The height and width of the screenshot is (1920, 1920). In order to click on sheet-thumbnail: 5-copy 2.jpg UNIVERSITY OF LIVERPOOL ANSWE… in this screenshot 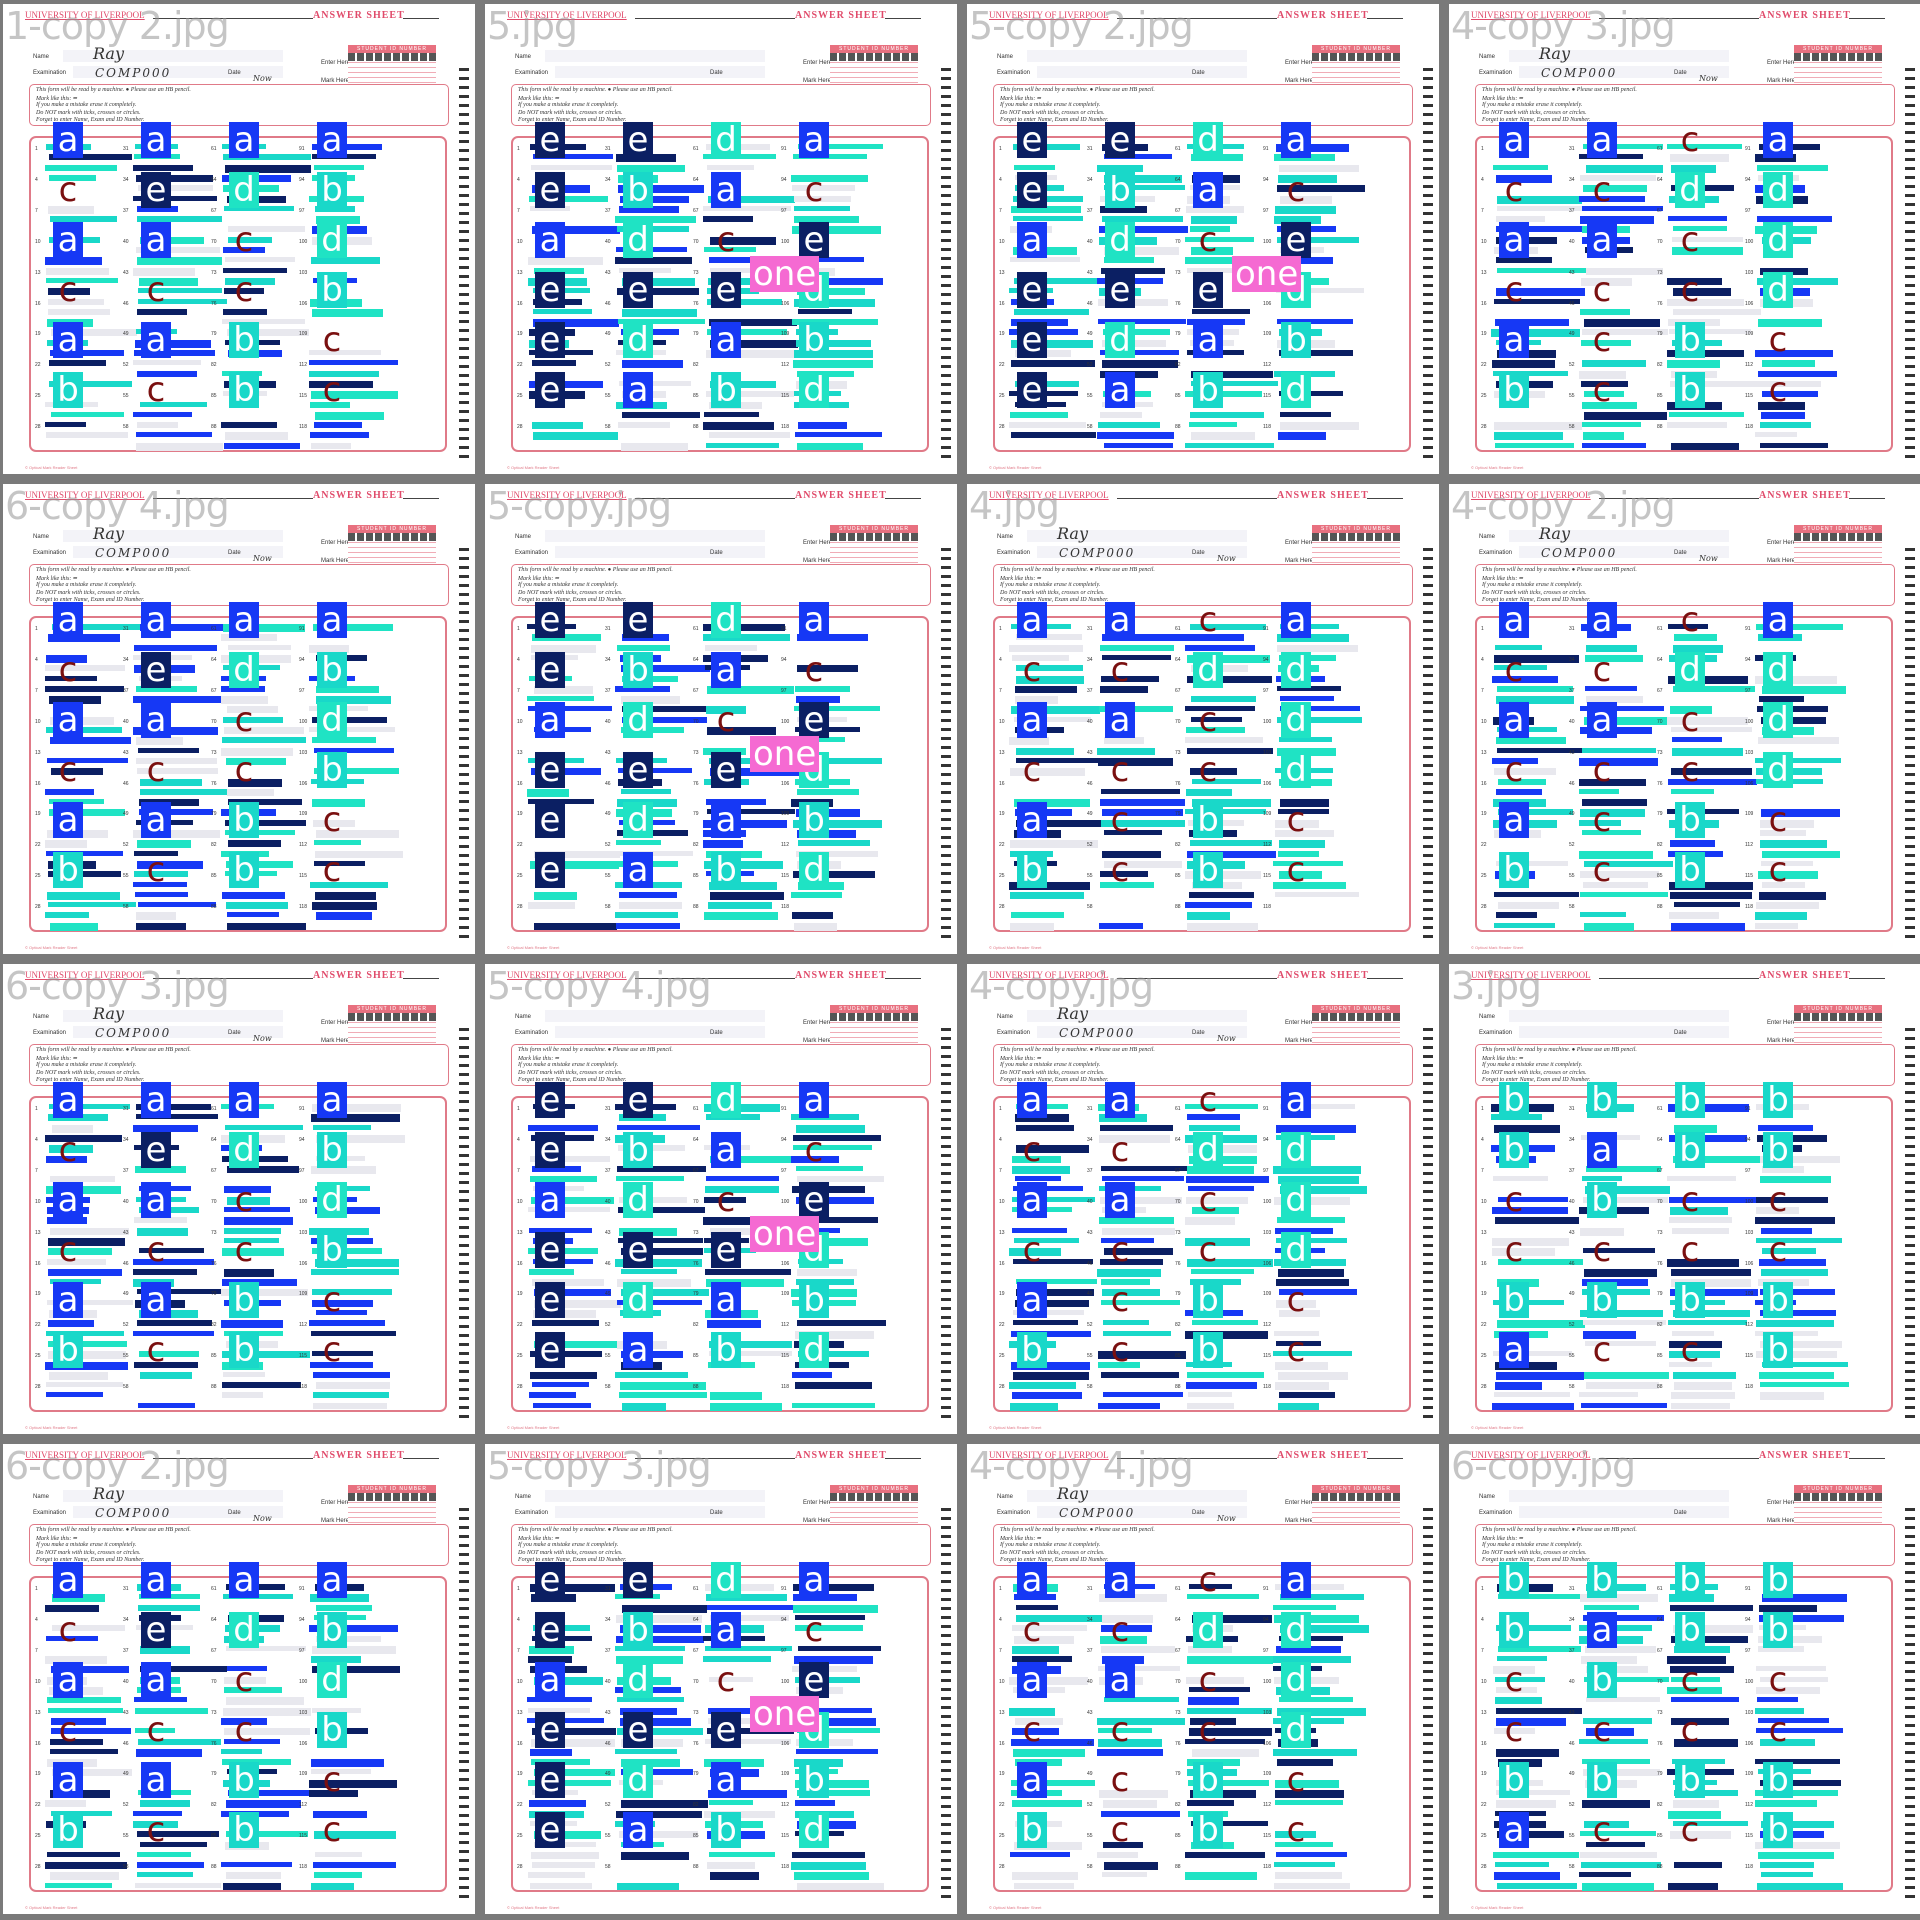, I will do `click(1203, 239)`.